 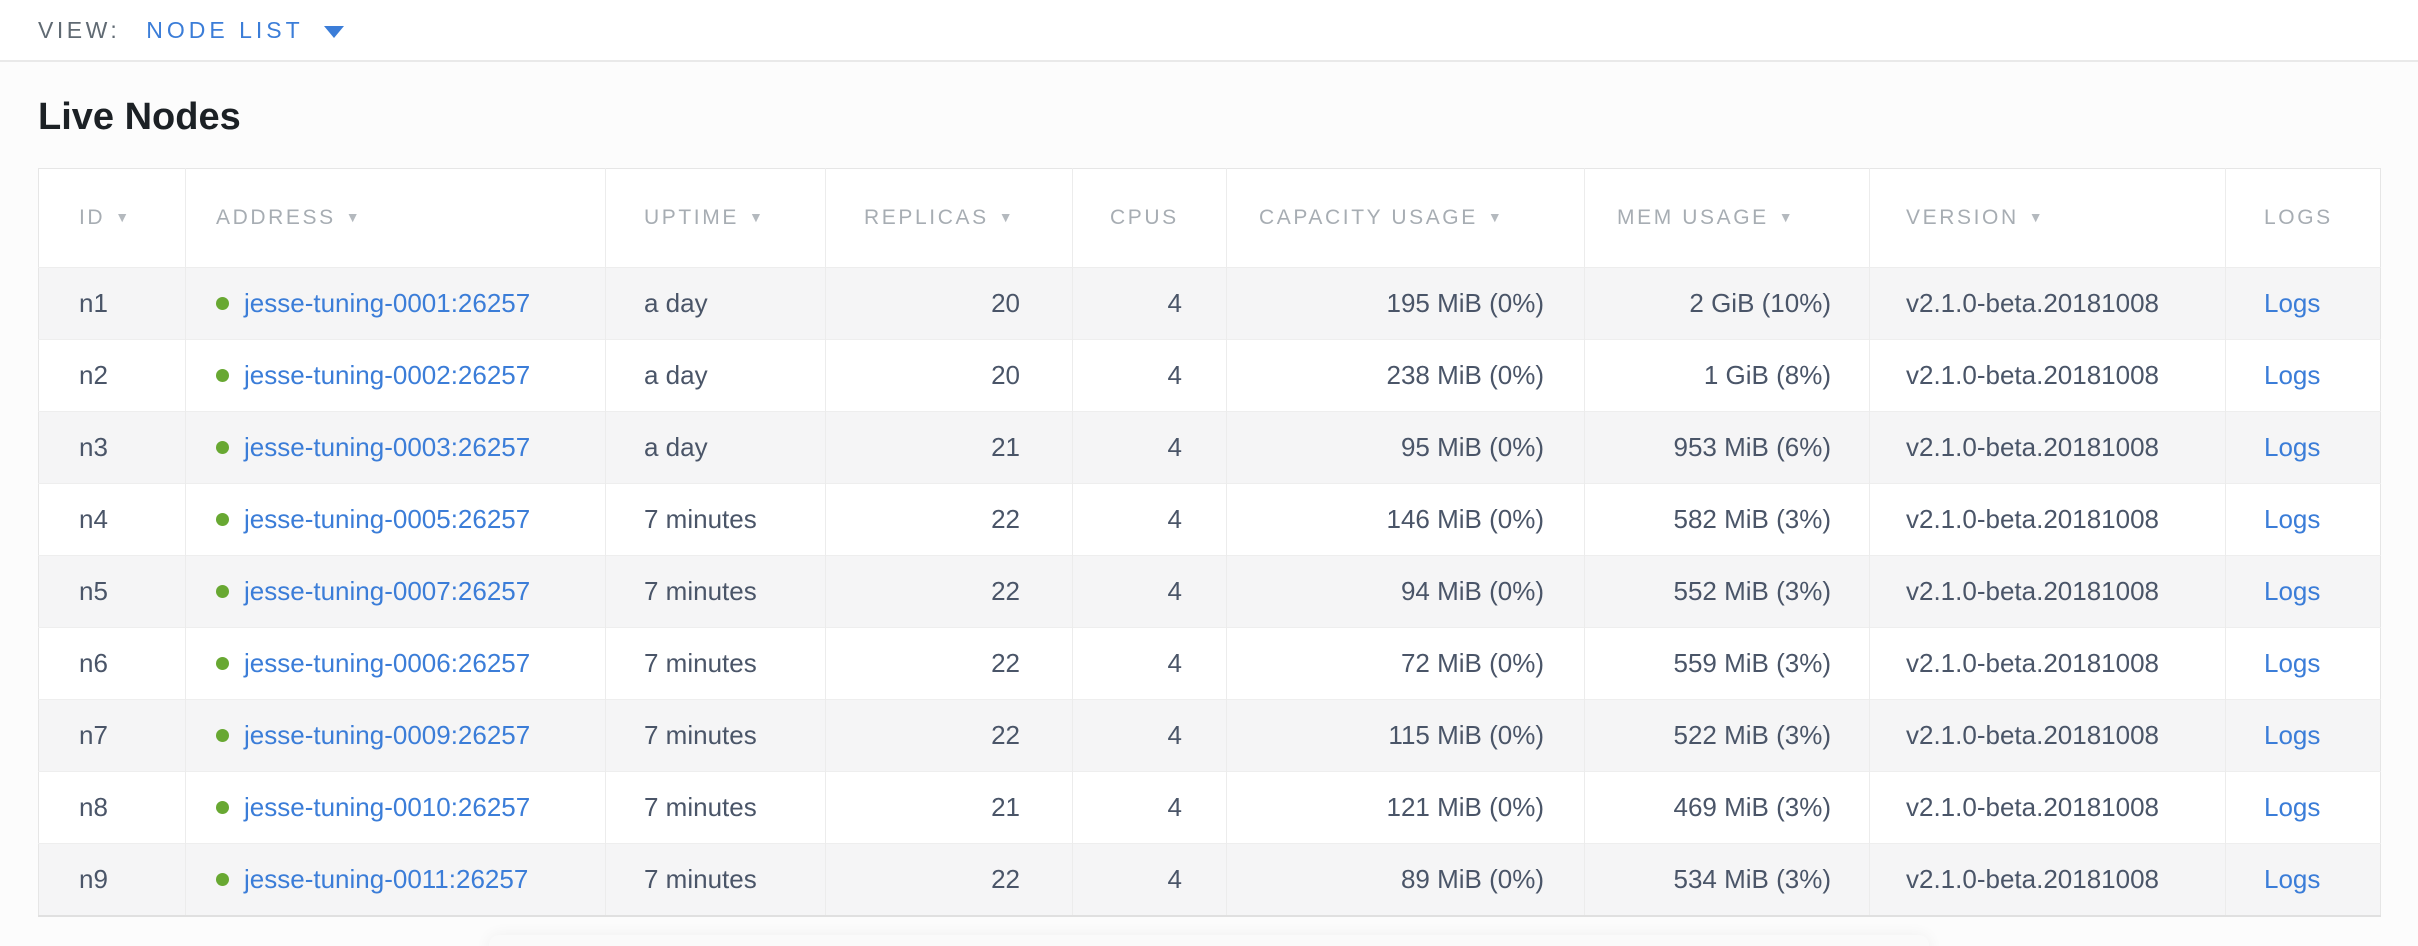 I want to click on node-address-cell: jesse-tuning-0003:26257, so click(x=395, y=447).